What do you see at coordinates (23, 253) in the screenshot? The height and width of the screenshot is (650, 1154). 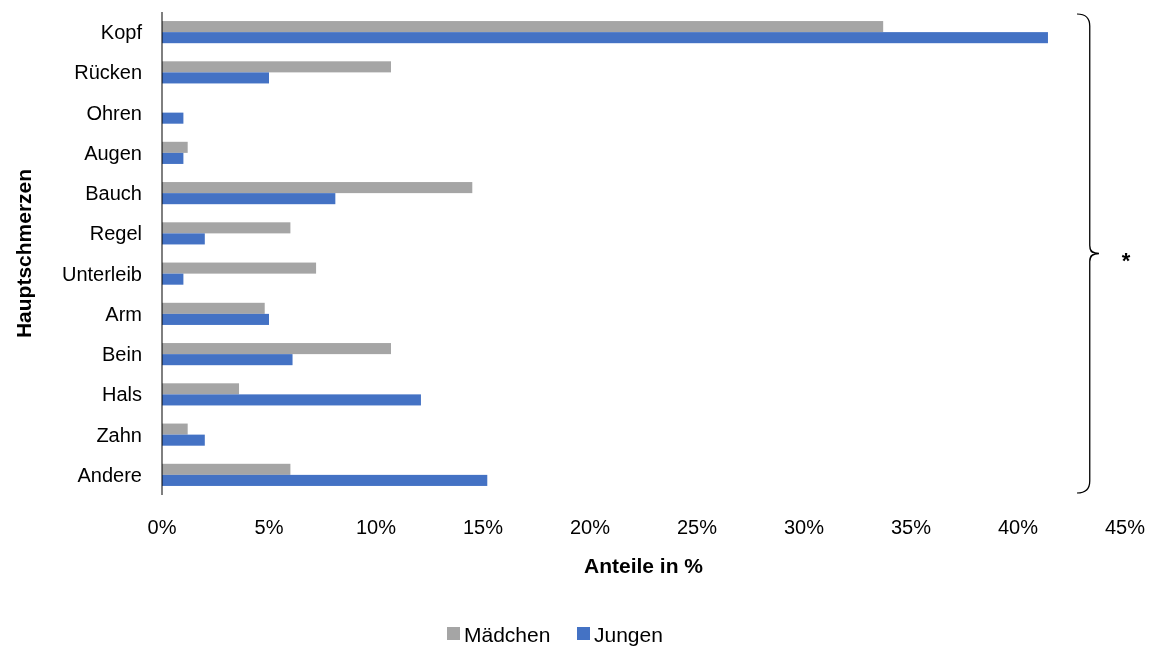 I see `y-axis-title: Hauptschmerzen` at bounding box center [23, 253].